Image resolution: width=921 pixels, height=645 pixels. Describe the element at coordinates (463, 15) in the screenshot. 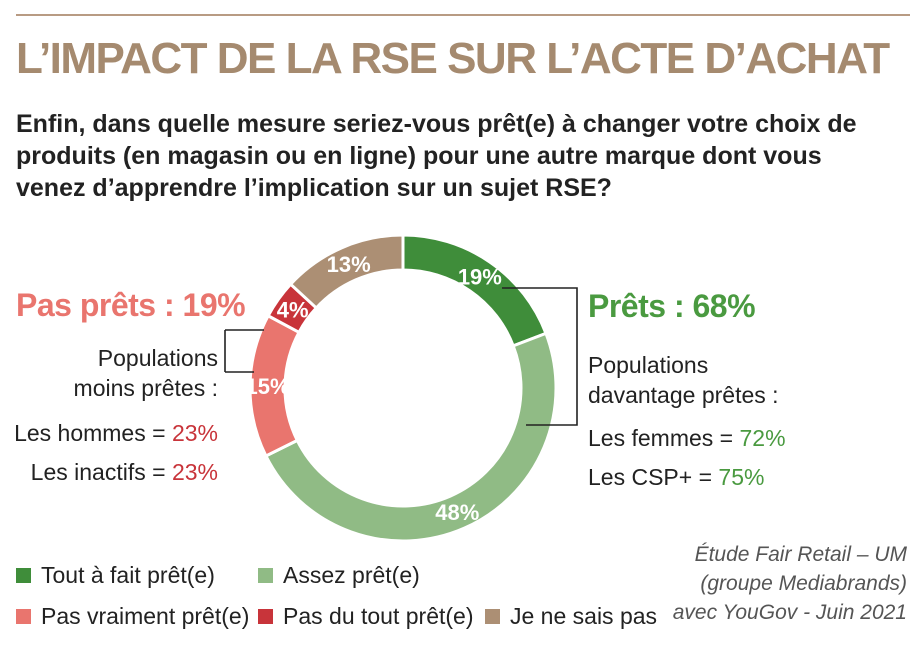

I see `top-rule` at that location.